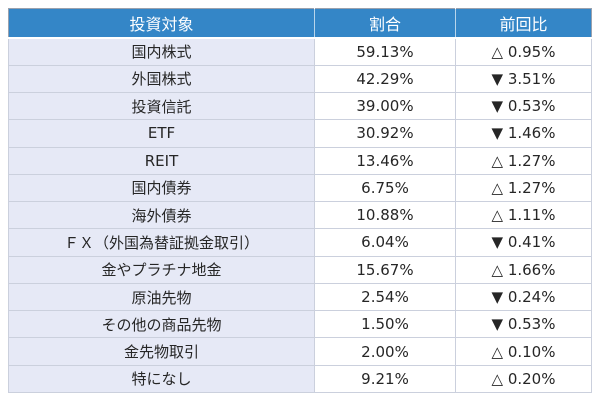 The image size is (600, 401). I want to click on investment-target-cell: ＦＸ（外国為替証拠金取引）, so click(161, 242).